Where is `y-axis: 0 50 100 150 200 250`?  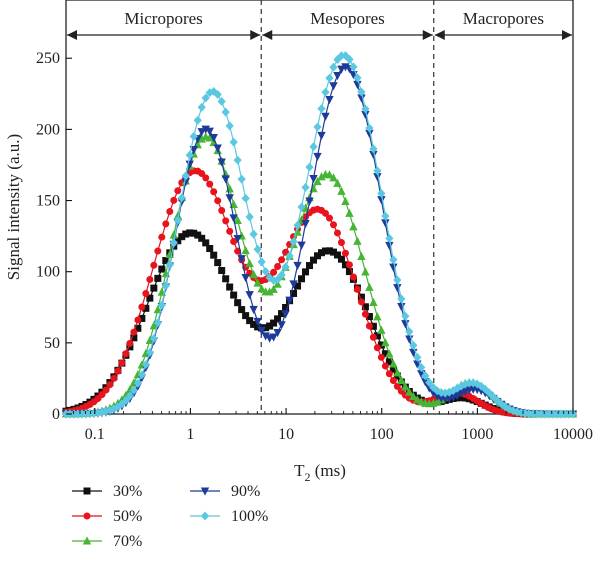 y-axis: 0 50 100 150 200 250 is located at coordinates (54, 236).